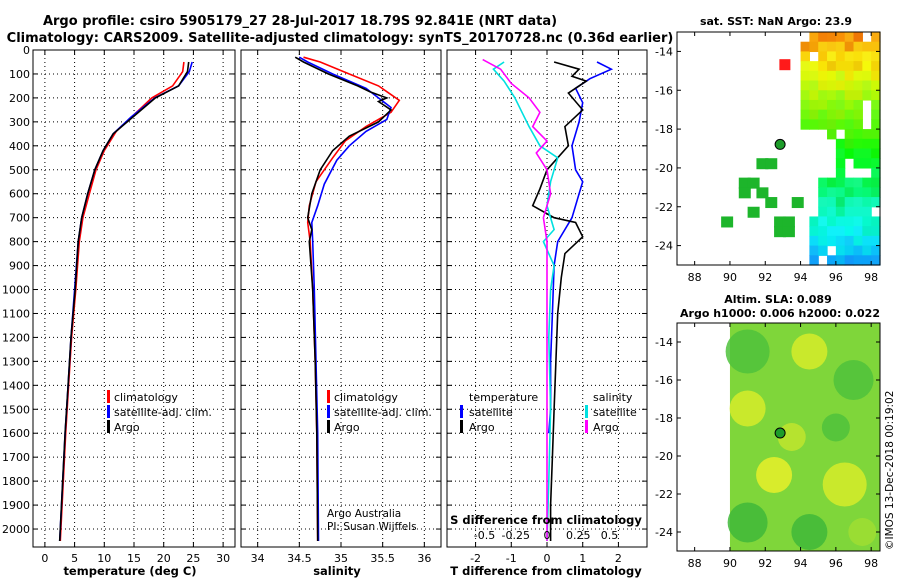 The width and height of the screenshot is (900, 580). What do you see at coordinates (871, 277) in the screenshot?
I see `lon-tick-label: 98` at bounding box center [871, 277].